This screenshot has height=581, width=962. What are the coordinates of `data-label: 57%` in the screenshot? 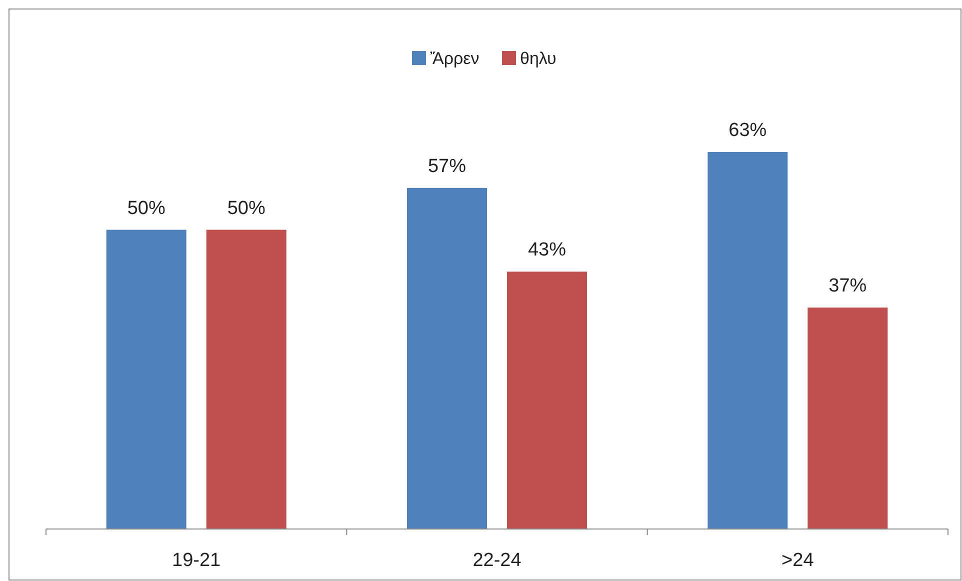 It's located at (447, 166).